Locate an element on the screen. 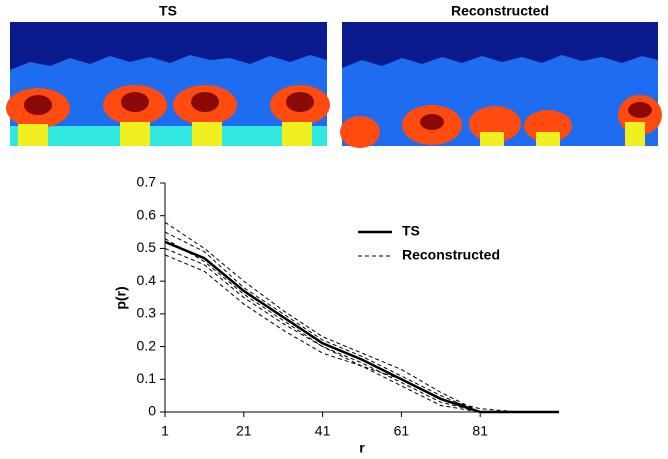  y-tick-label: 0.1 is located at coordinates (147, 378).